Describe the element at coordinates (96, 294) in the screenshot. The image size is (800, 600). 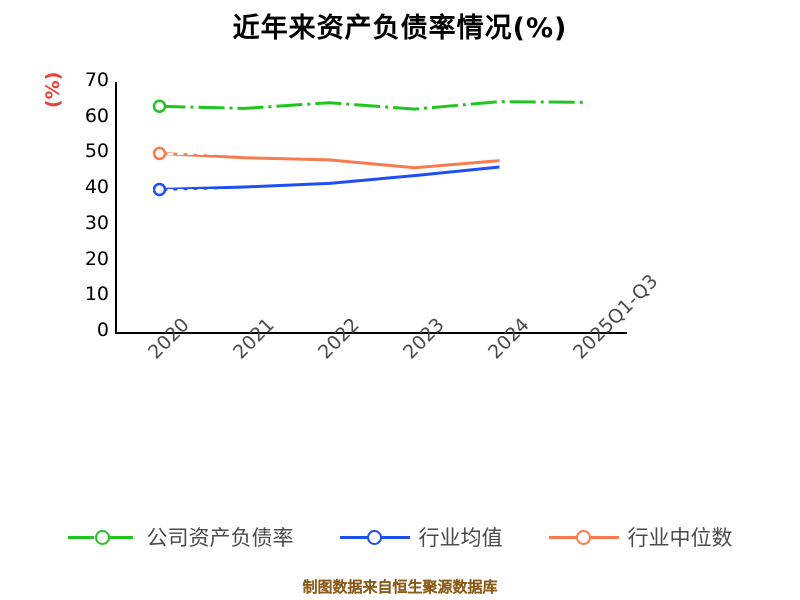
I see `y-tick-label: 10` at that location.